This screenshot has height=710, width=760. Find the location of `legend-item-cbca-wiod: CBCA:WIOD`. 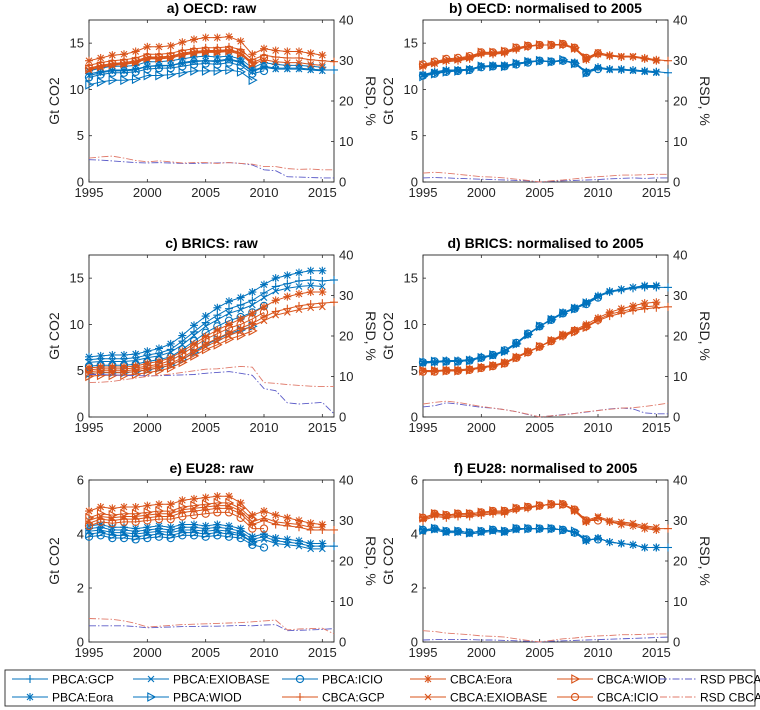

legend-item-cbca-wiod: CBCA:WIOD is located at coordinates (612, 680).